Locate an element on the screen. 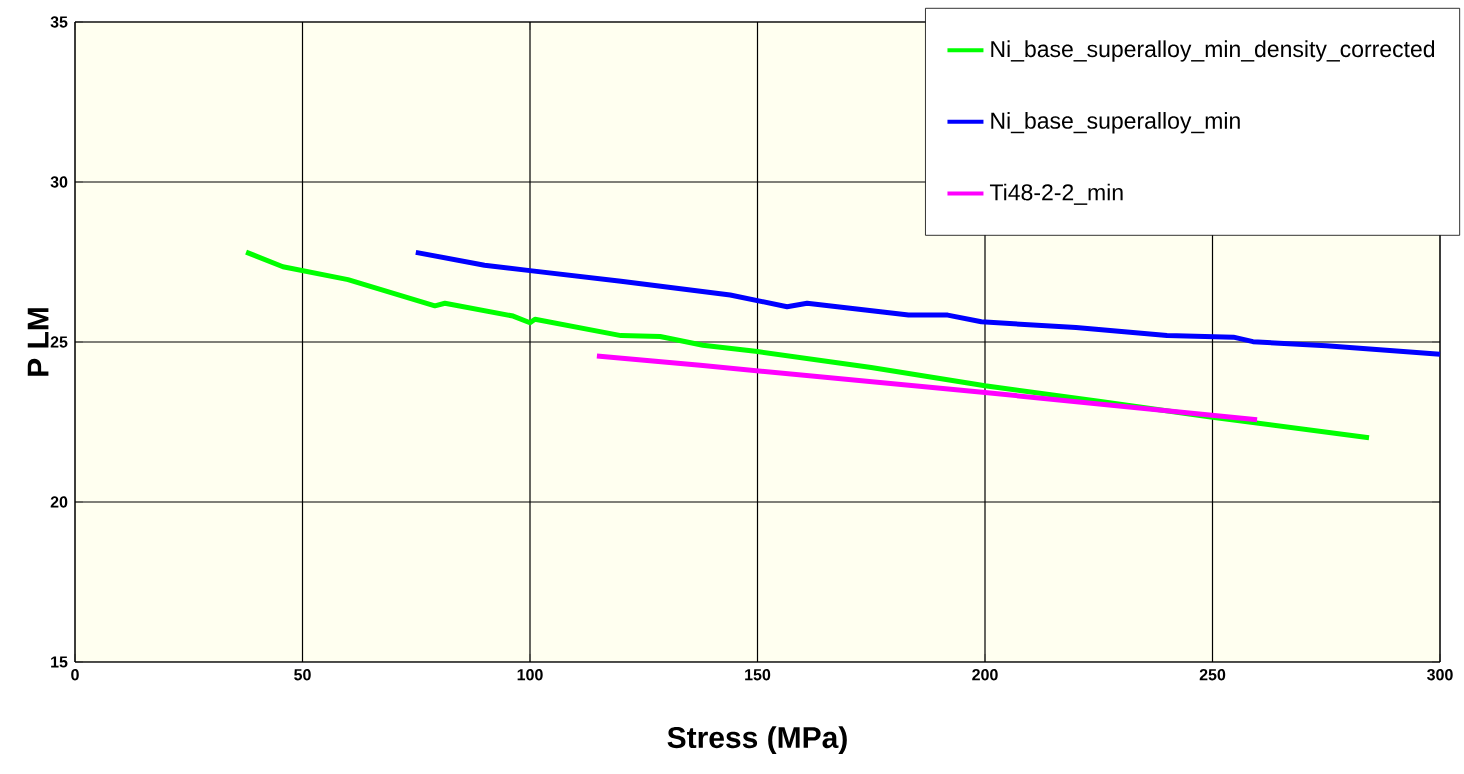  x-tick-label: 250 is located at coordinates (1212, 675).